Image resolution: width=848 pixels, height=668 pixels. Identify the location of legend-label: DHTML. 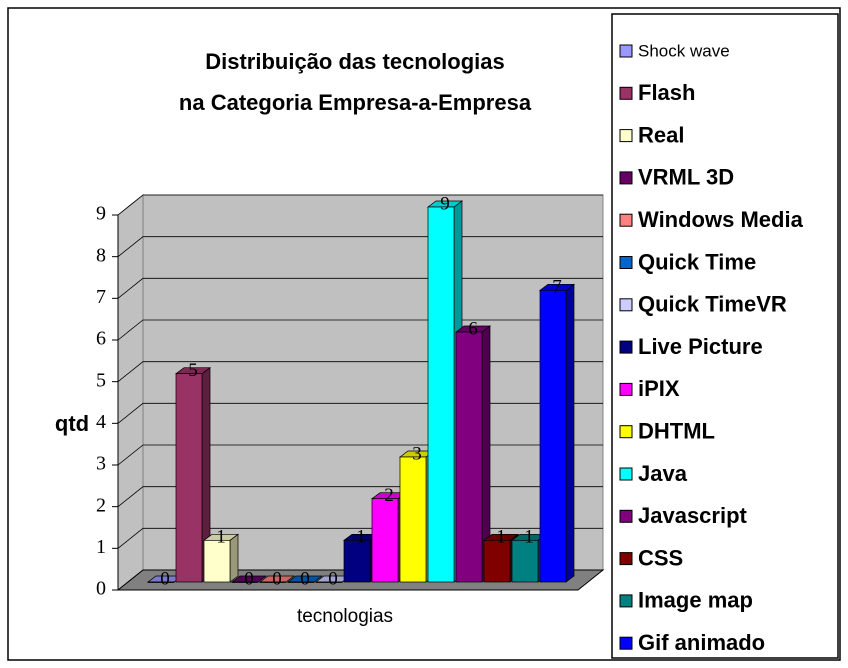
(676, 431).